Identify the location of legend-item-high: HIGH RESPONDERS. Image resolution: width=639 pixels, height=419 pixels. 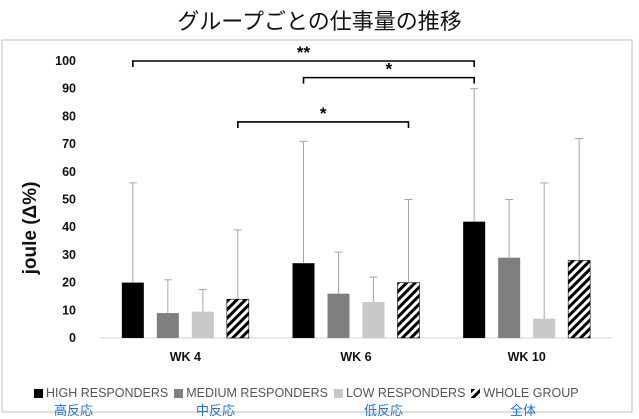
(101, 393).